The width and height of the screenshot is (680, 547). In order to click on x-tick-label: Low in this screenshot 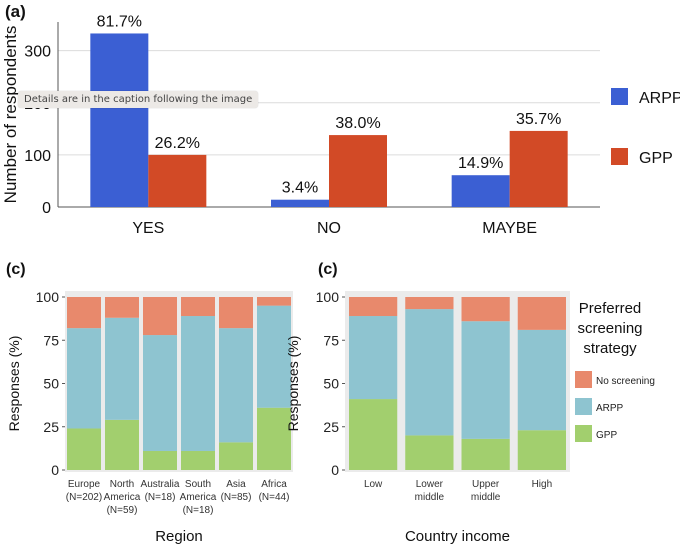, I will do `click(373, 484)`.